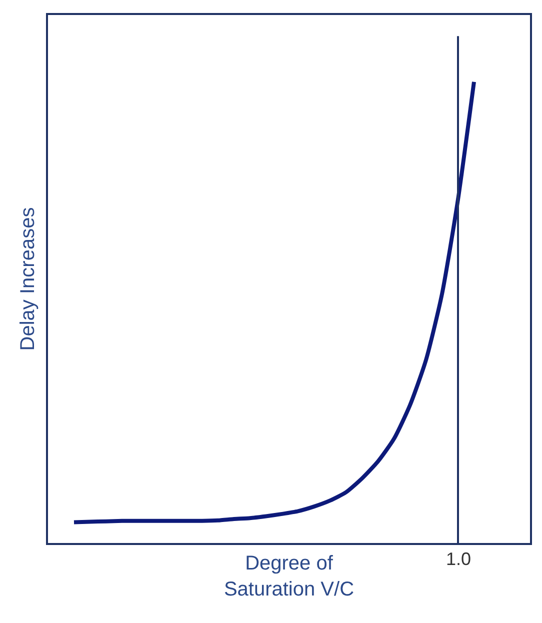 This screenshot has height=623, width=542. What do you see at coordinates (289, 576) in the screenshot?
I see `x-axis-title: Degree of Saturation V/C` at bounding box center [289, 576].